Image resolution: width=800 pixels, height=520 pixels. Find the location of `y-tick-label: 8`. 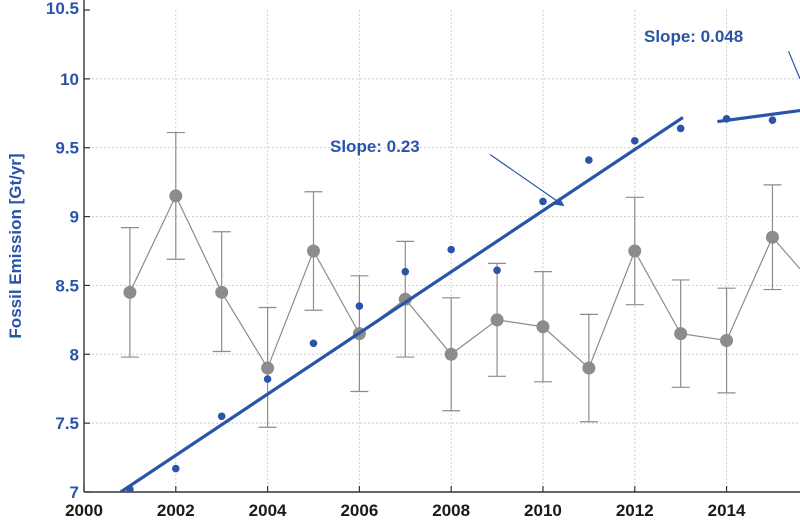

y-tick-label: 8 is located at coordinates (74, 354).